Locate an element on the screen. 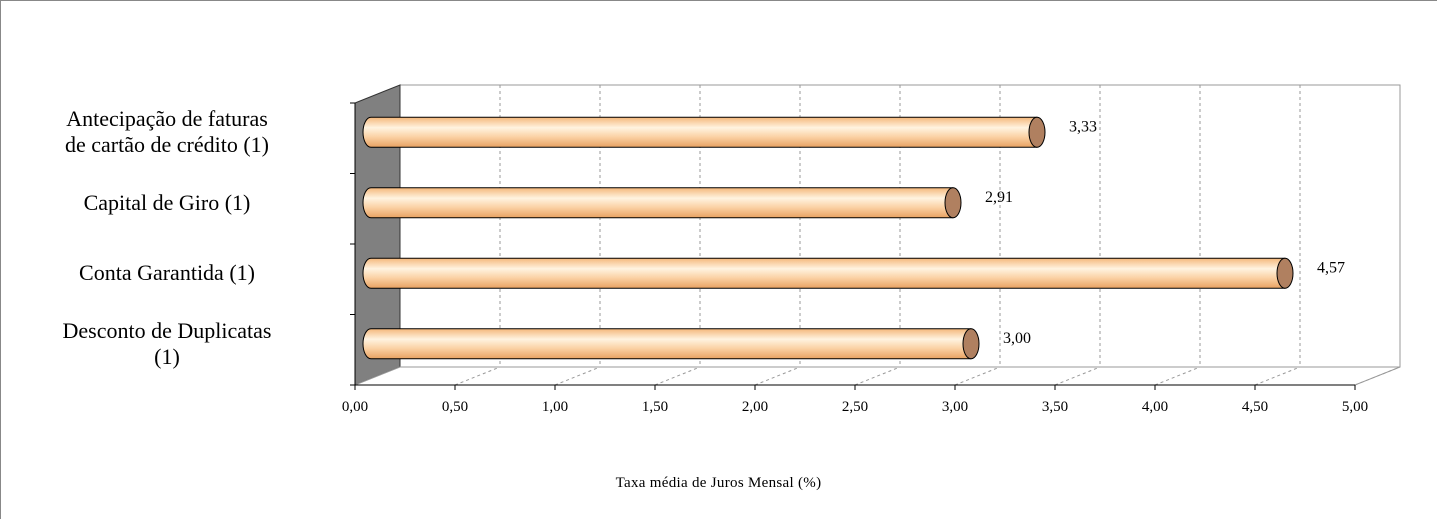 The image size is (1437, 519). data-labels: 3,33 2,91 4,57 3,00 is located at coordinates (1165, 232).